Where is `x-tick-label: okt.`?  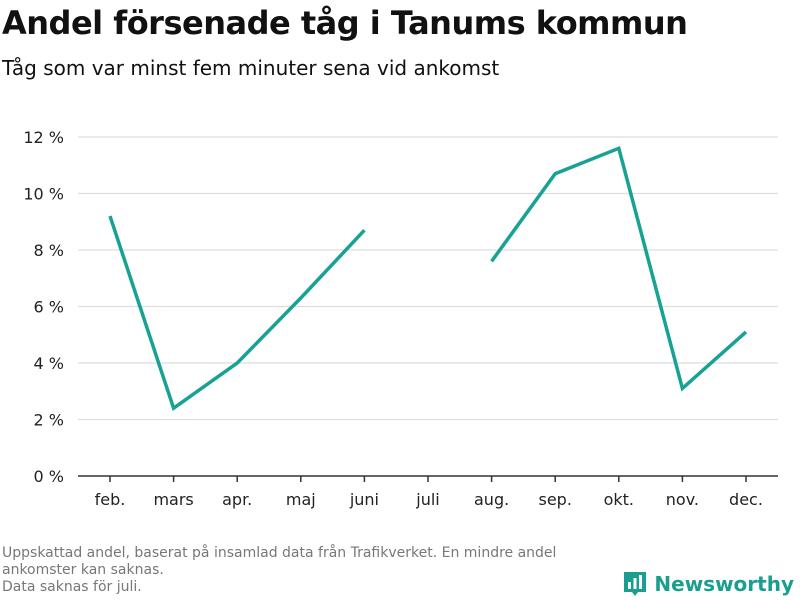 x-tick-label: okt. is located at coordinates (619, 499).